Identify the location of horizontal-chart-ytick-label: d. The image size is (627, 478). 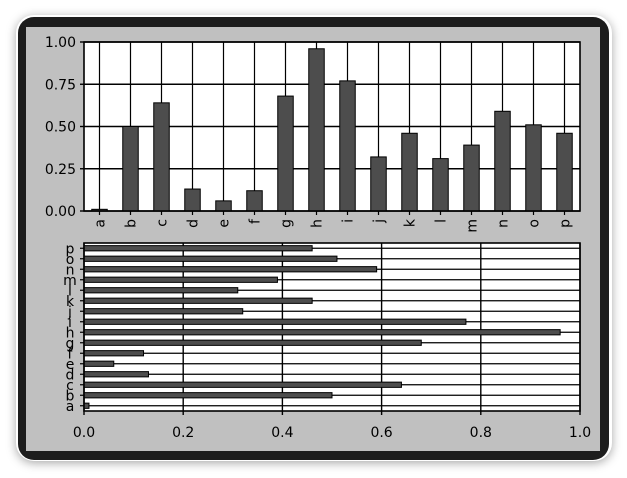
(70, 375).